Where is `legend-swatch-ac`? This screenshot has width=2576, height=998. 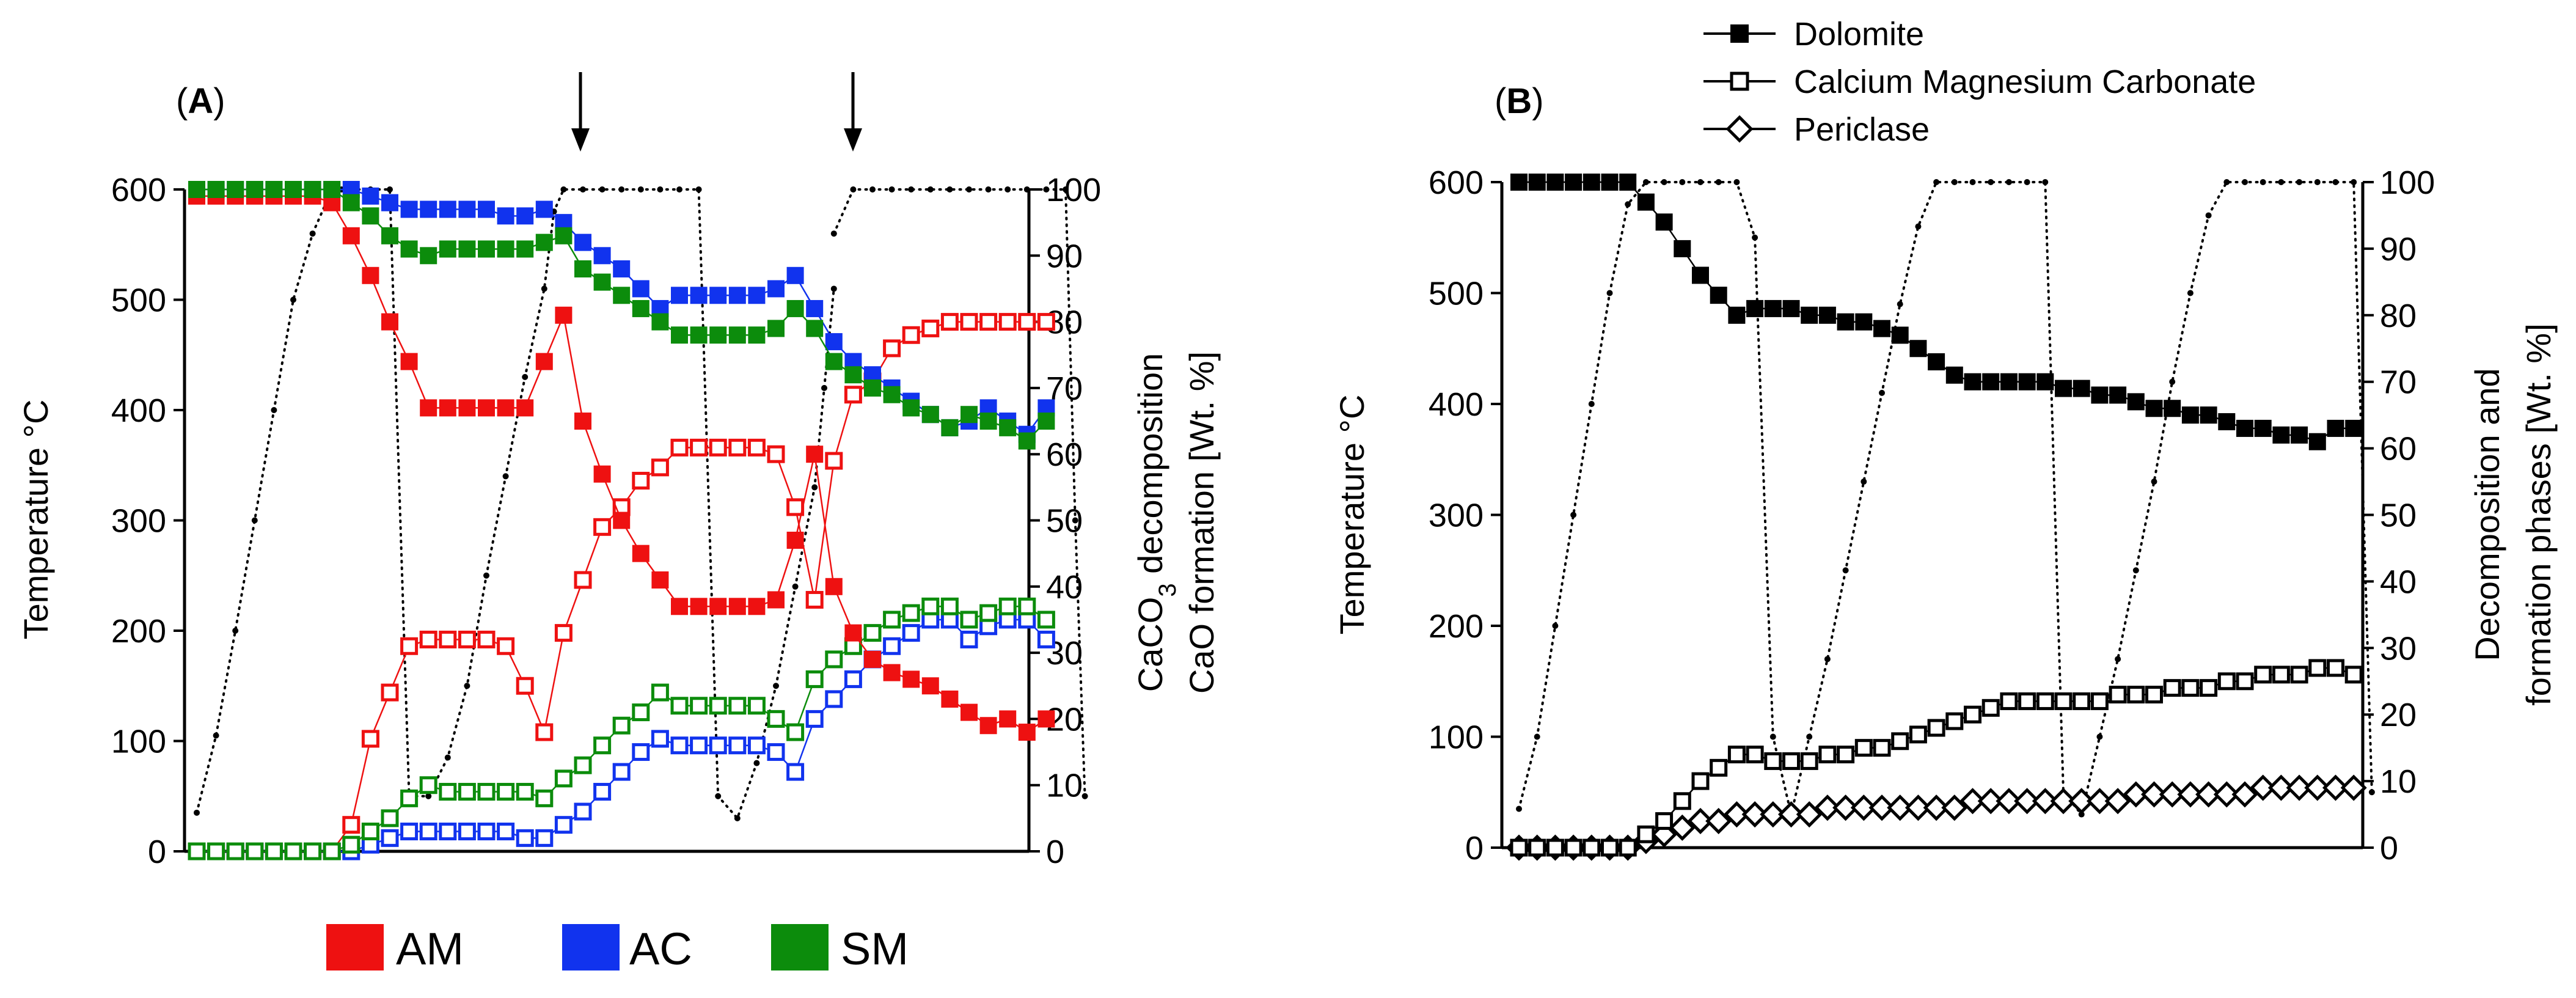 legend-swatch-ac is located at coordinates (591, 947).